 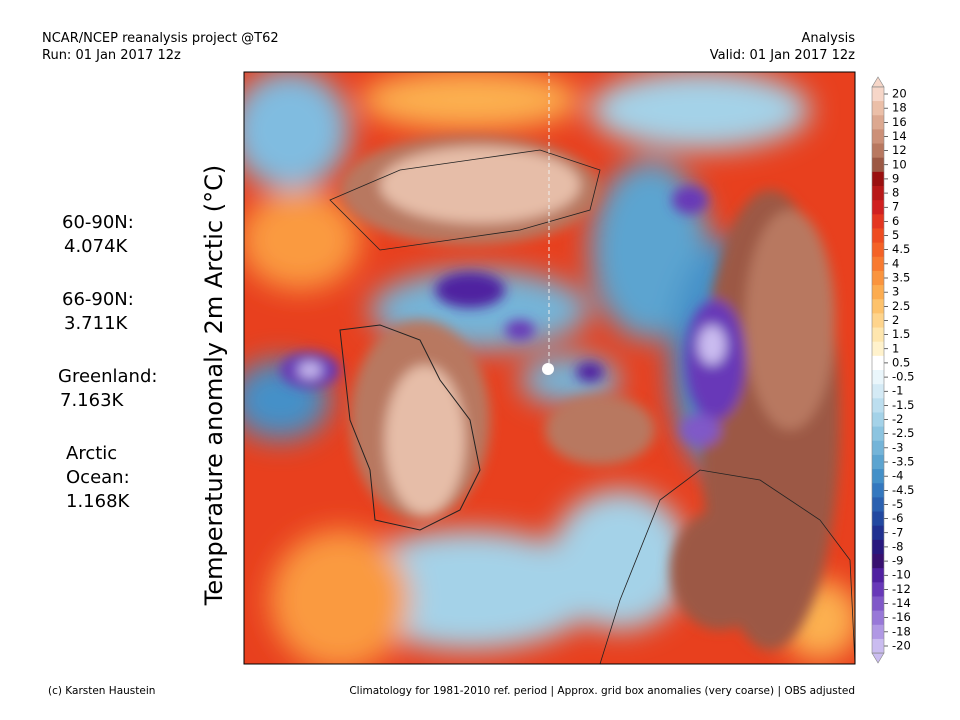 What do you see at coordinates (901, 362) in the screenshot?
I see `colorbar-label: 0.5` at bounding box center [901, 362].